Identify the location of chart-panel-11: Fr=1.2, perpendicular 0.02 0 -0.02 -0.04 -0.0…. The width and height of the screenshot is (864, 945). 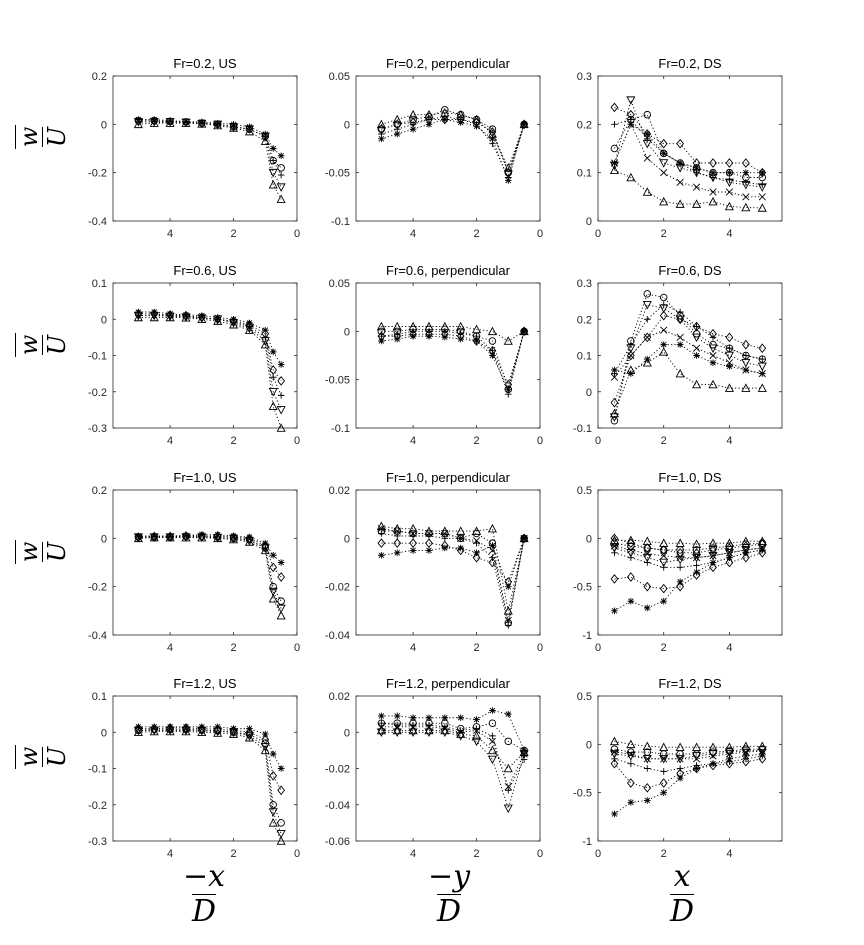
(434, 768).